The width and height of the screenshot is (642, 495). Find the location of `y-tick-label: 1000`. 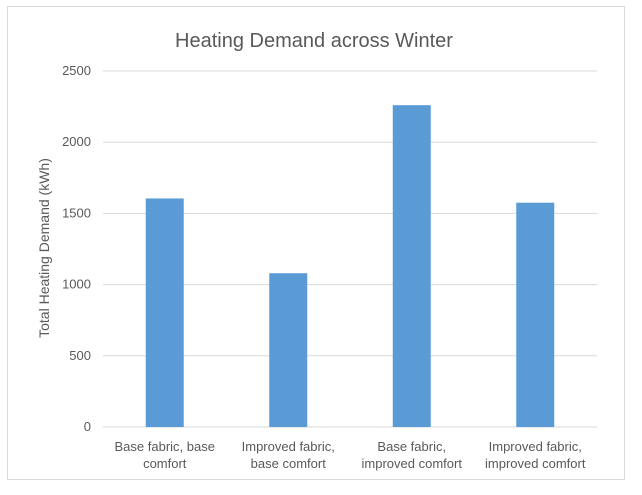

y-tick-label: 1000 is located at coordinates (76, 284).